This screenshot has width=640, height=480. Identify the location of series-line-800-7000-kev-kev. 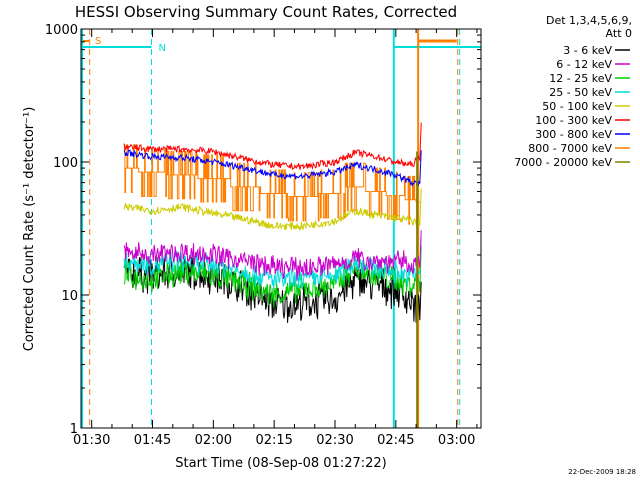
(272, 185).